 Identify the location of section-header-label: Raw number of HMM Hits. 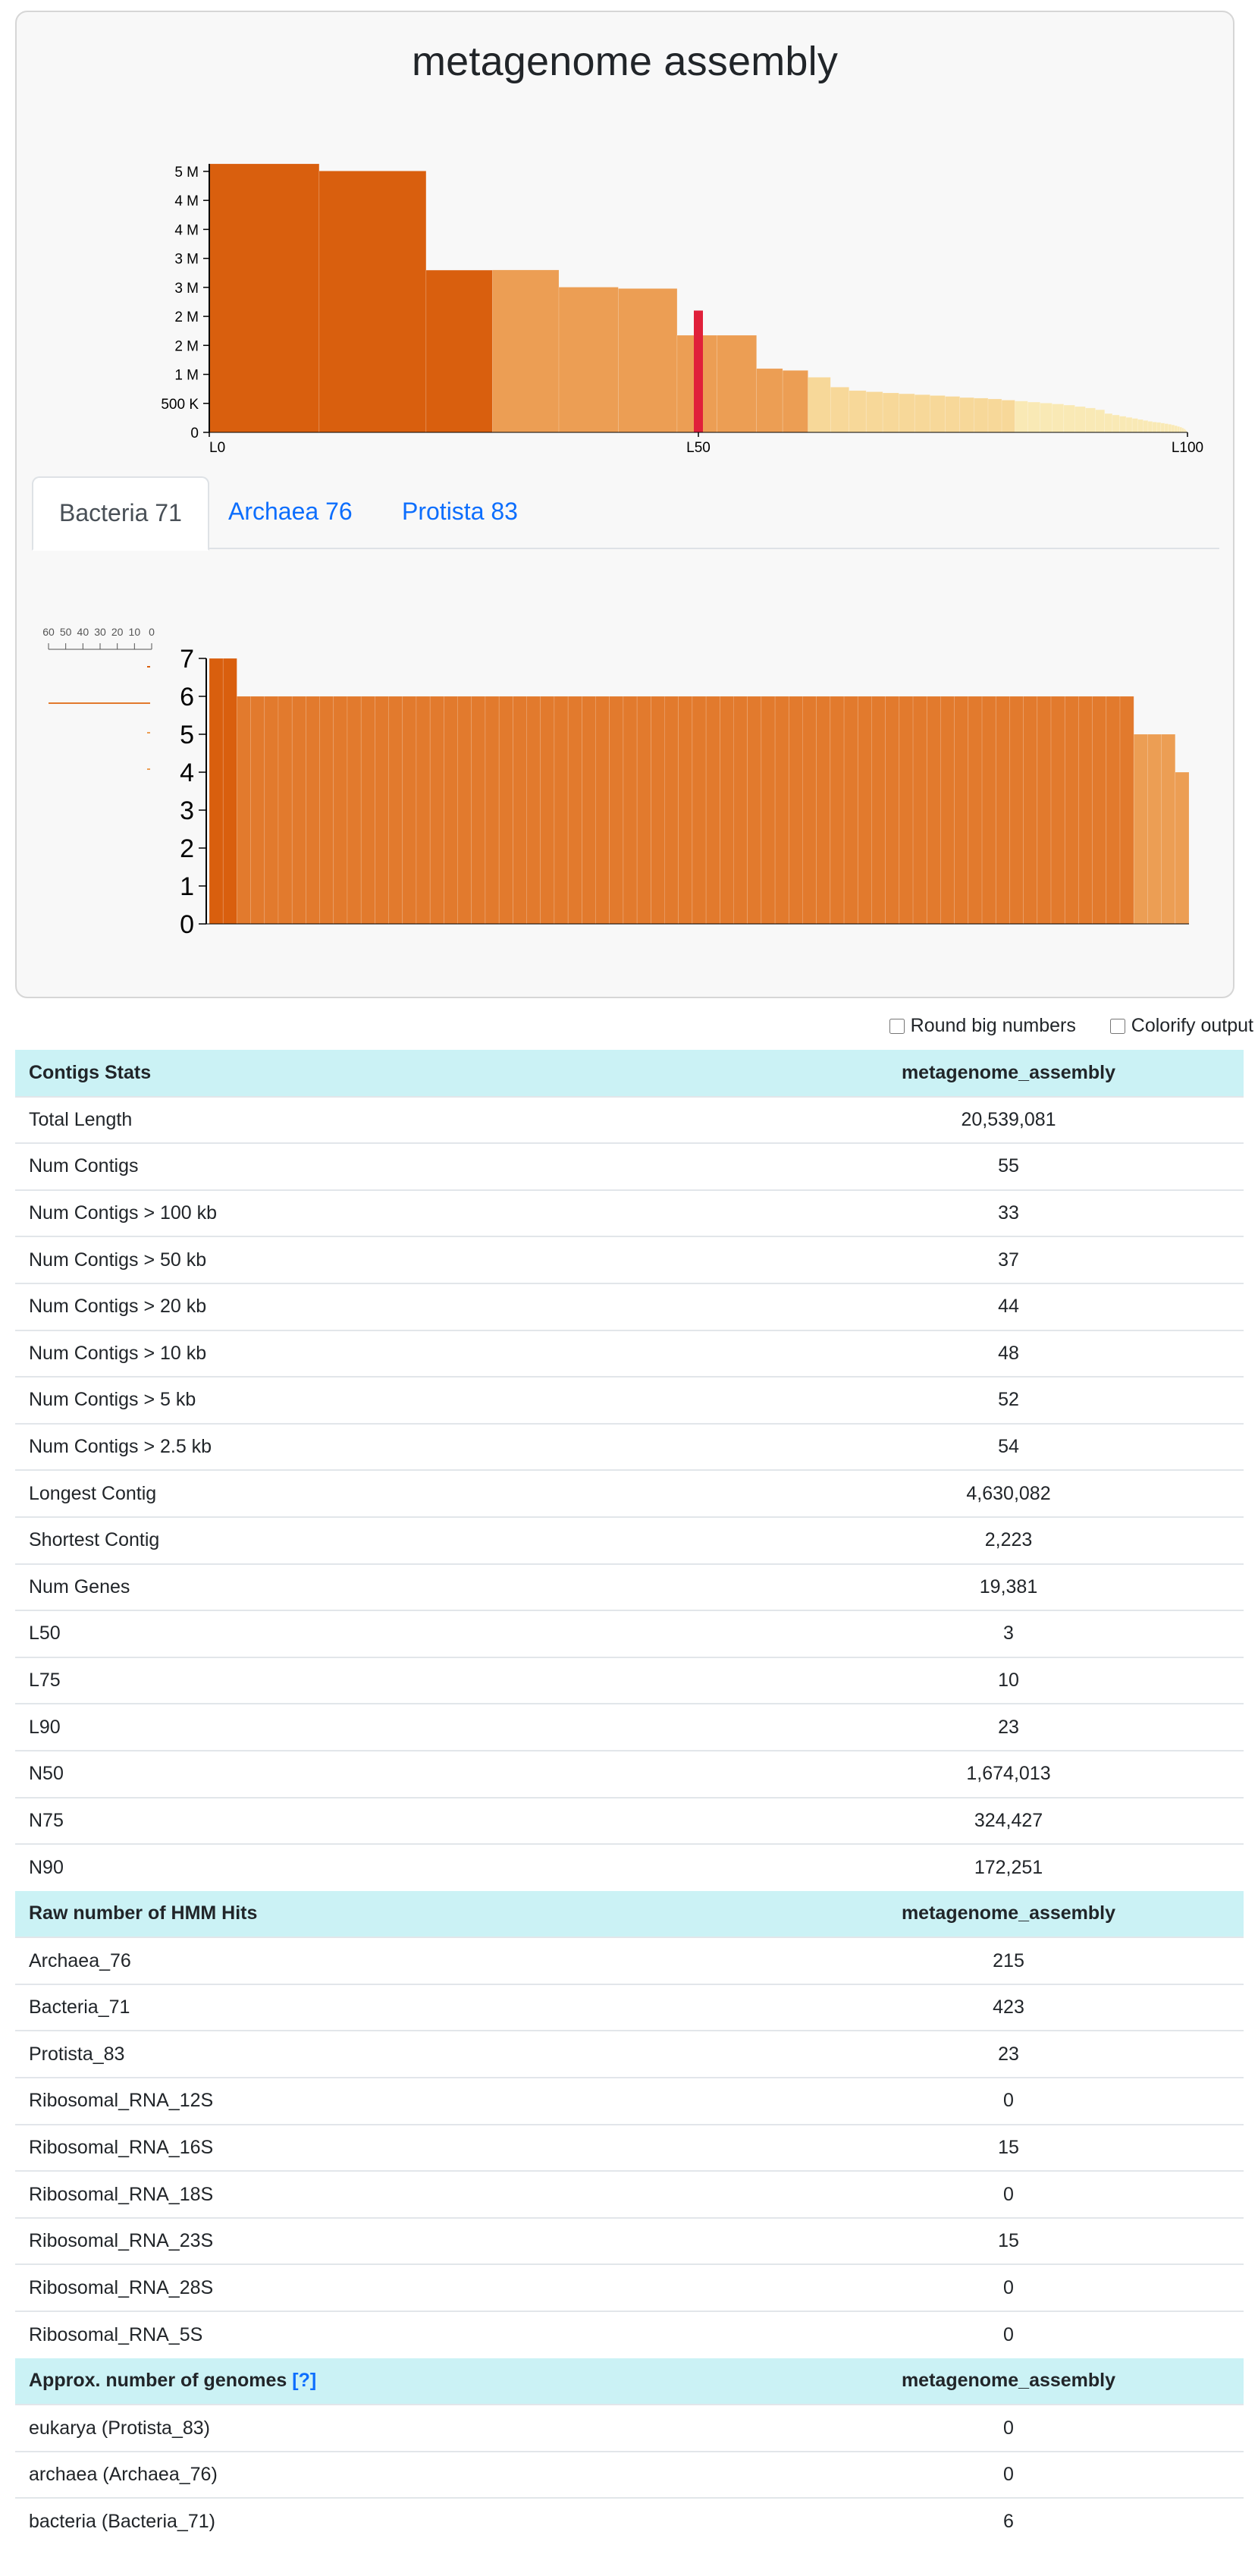
(143, 1913).